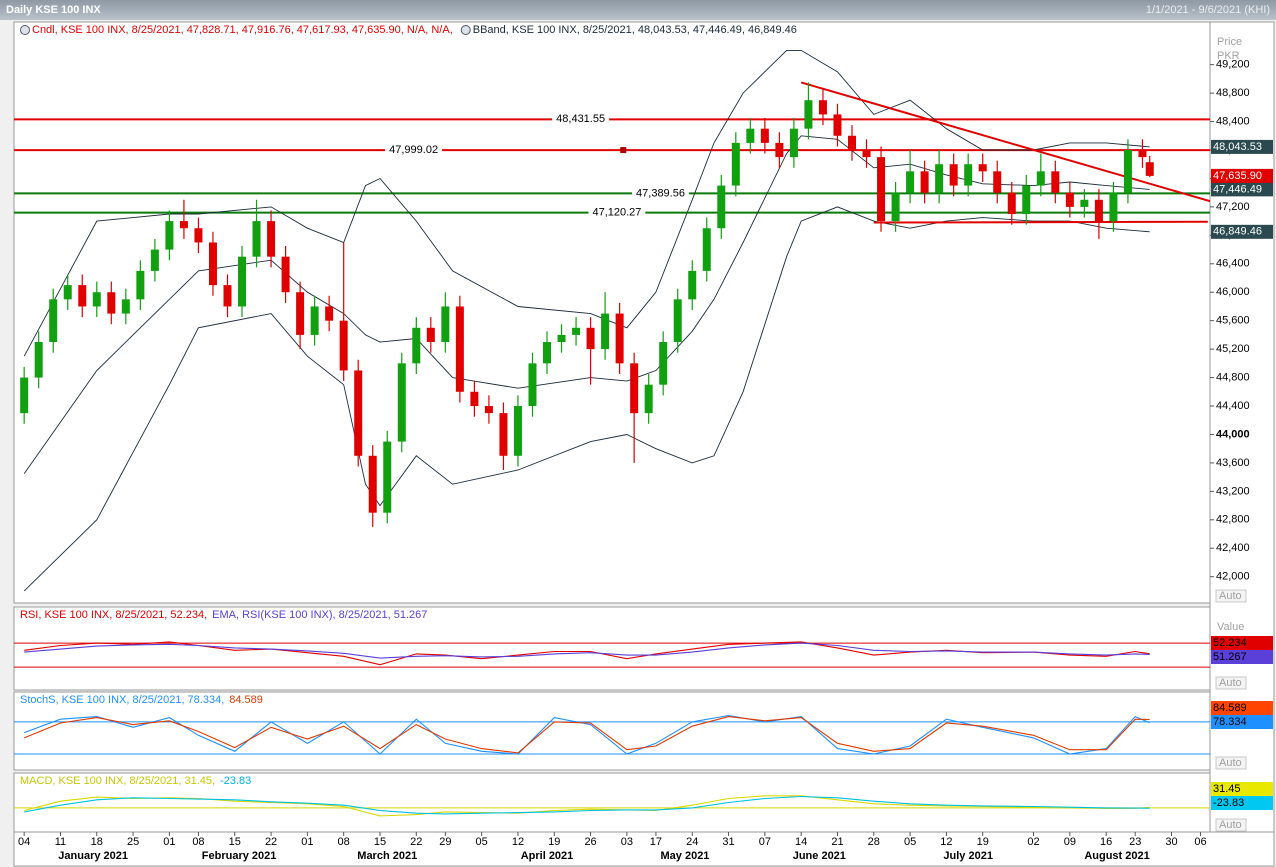  I want to click on x-tick-label: 22, so click(271, 842).